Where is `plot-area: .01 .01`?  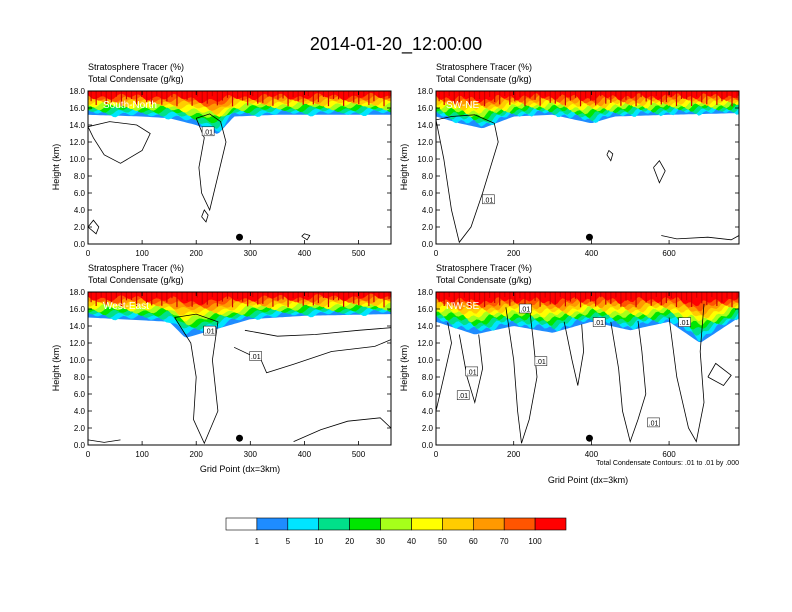
plot-area: .01 .01 is located at coordinates (239, 368).